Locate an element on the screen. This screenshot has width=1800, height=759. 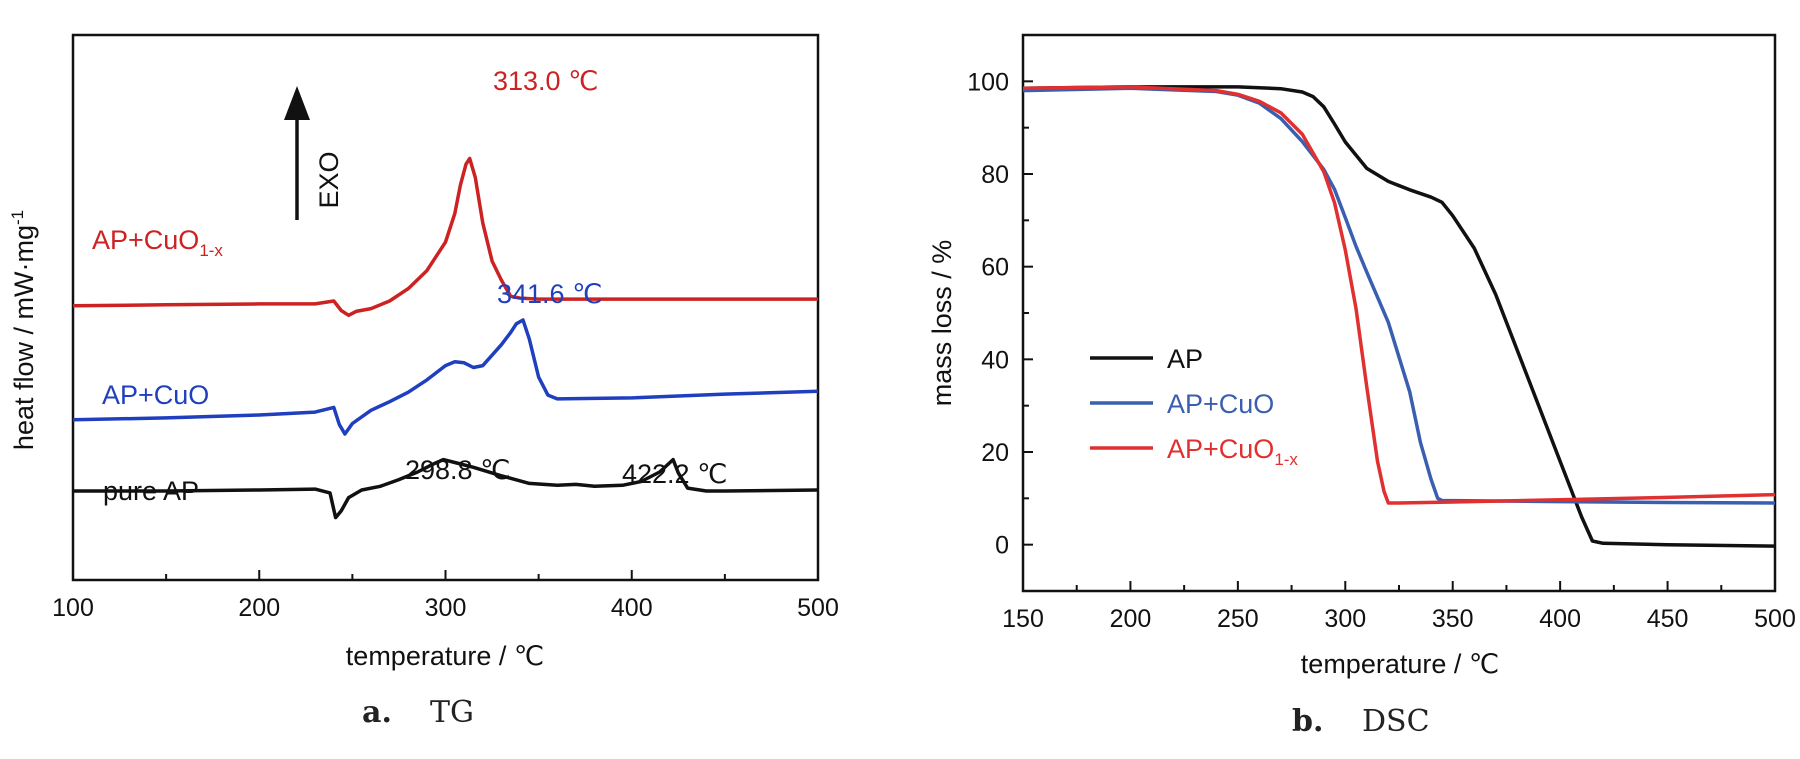
panel-b-x-tick-label: 300 is located at coordinates (1345, 619).